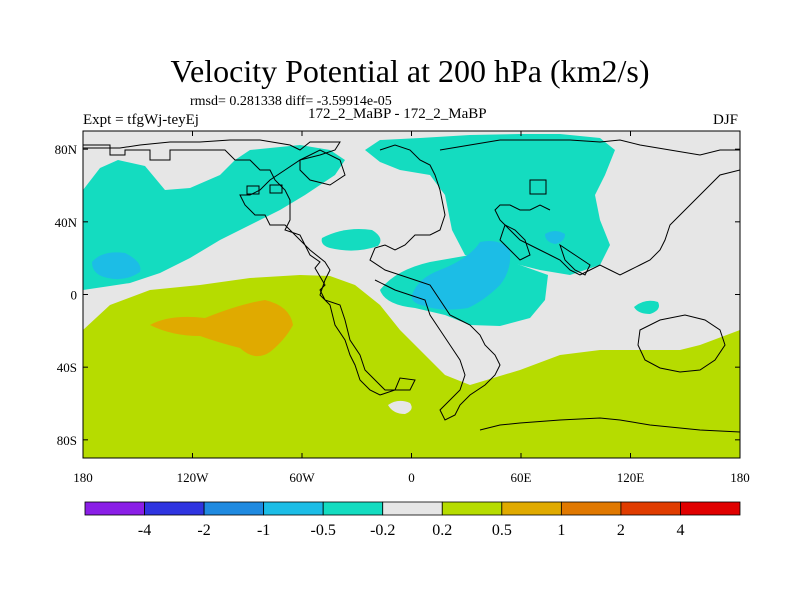 This screenshot has width=800, height=600. Describe the element at coordinates (322, 167) in the screenshot. I see `coastline-greenland` at that location.